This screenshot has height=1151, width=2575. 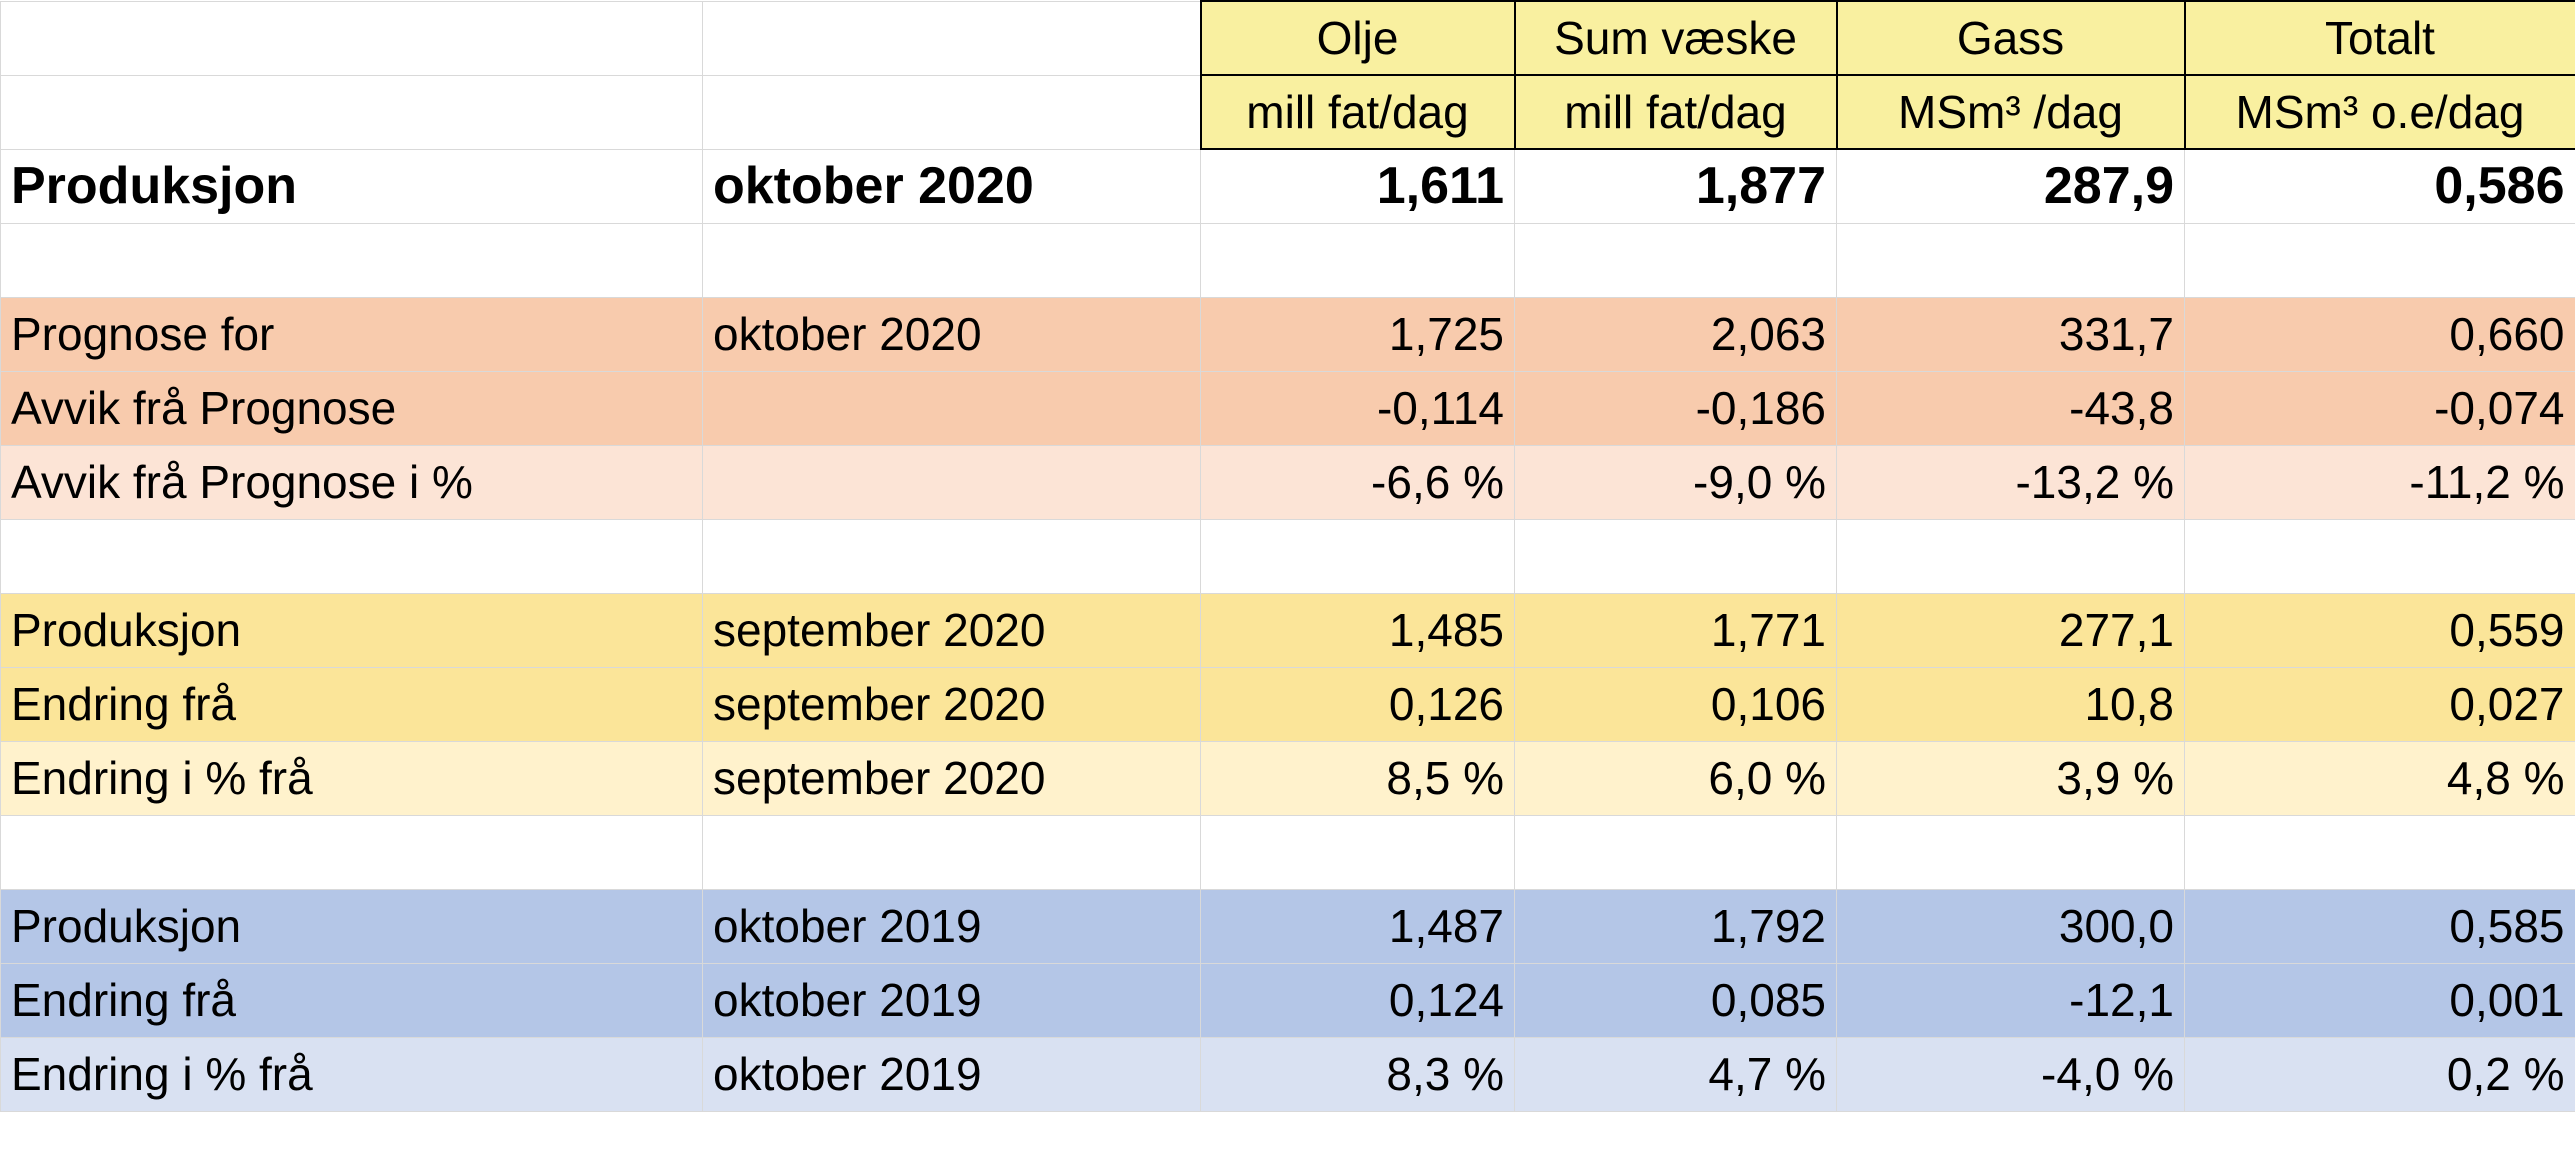 I want to click on value-gass: 300,0, so click(x=2010, y=926).